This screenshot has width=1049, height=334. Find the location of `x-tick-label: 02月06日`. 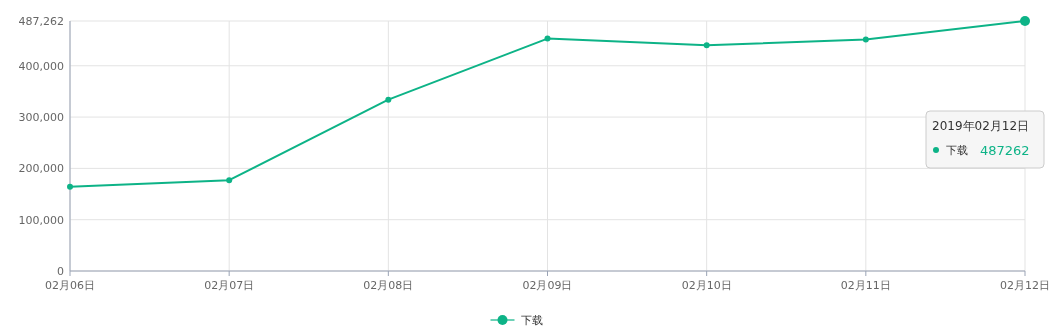

x-tick-label: 02月06日 is located at coordinates (70, 285).